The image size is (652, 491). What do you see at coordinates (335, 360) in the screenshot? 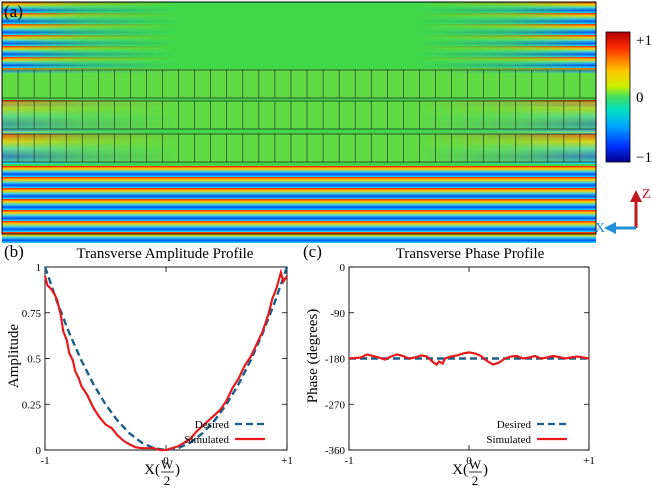
I see `phase-y-tick-label: -180` at bounding box center [335, 360].